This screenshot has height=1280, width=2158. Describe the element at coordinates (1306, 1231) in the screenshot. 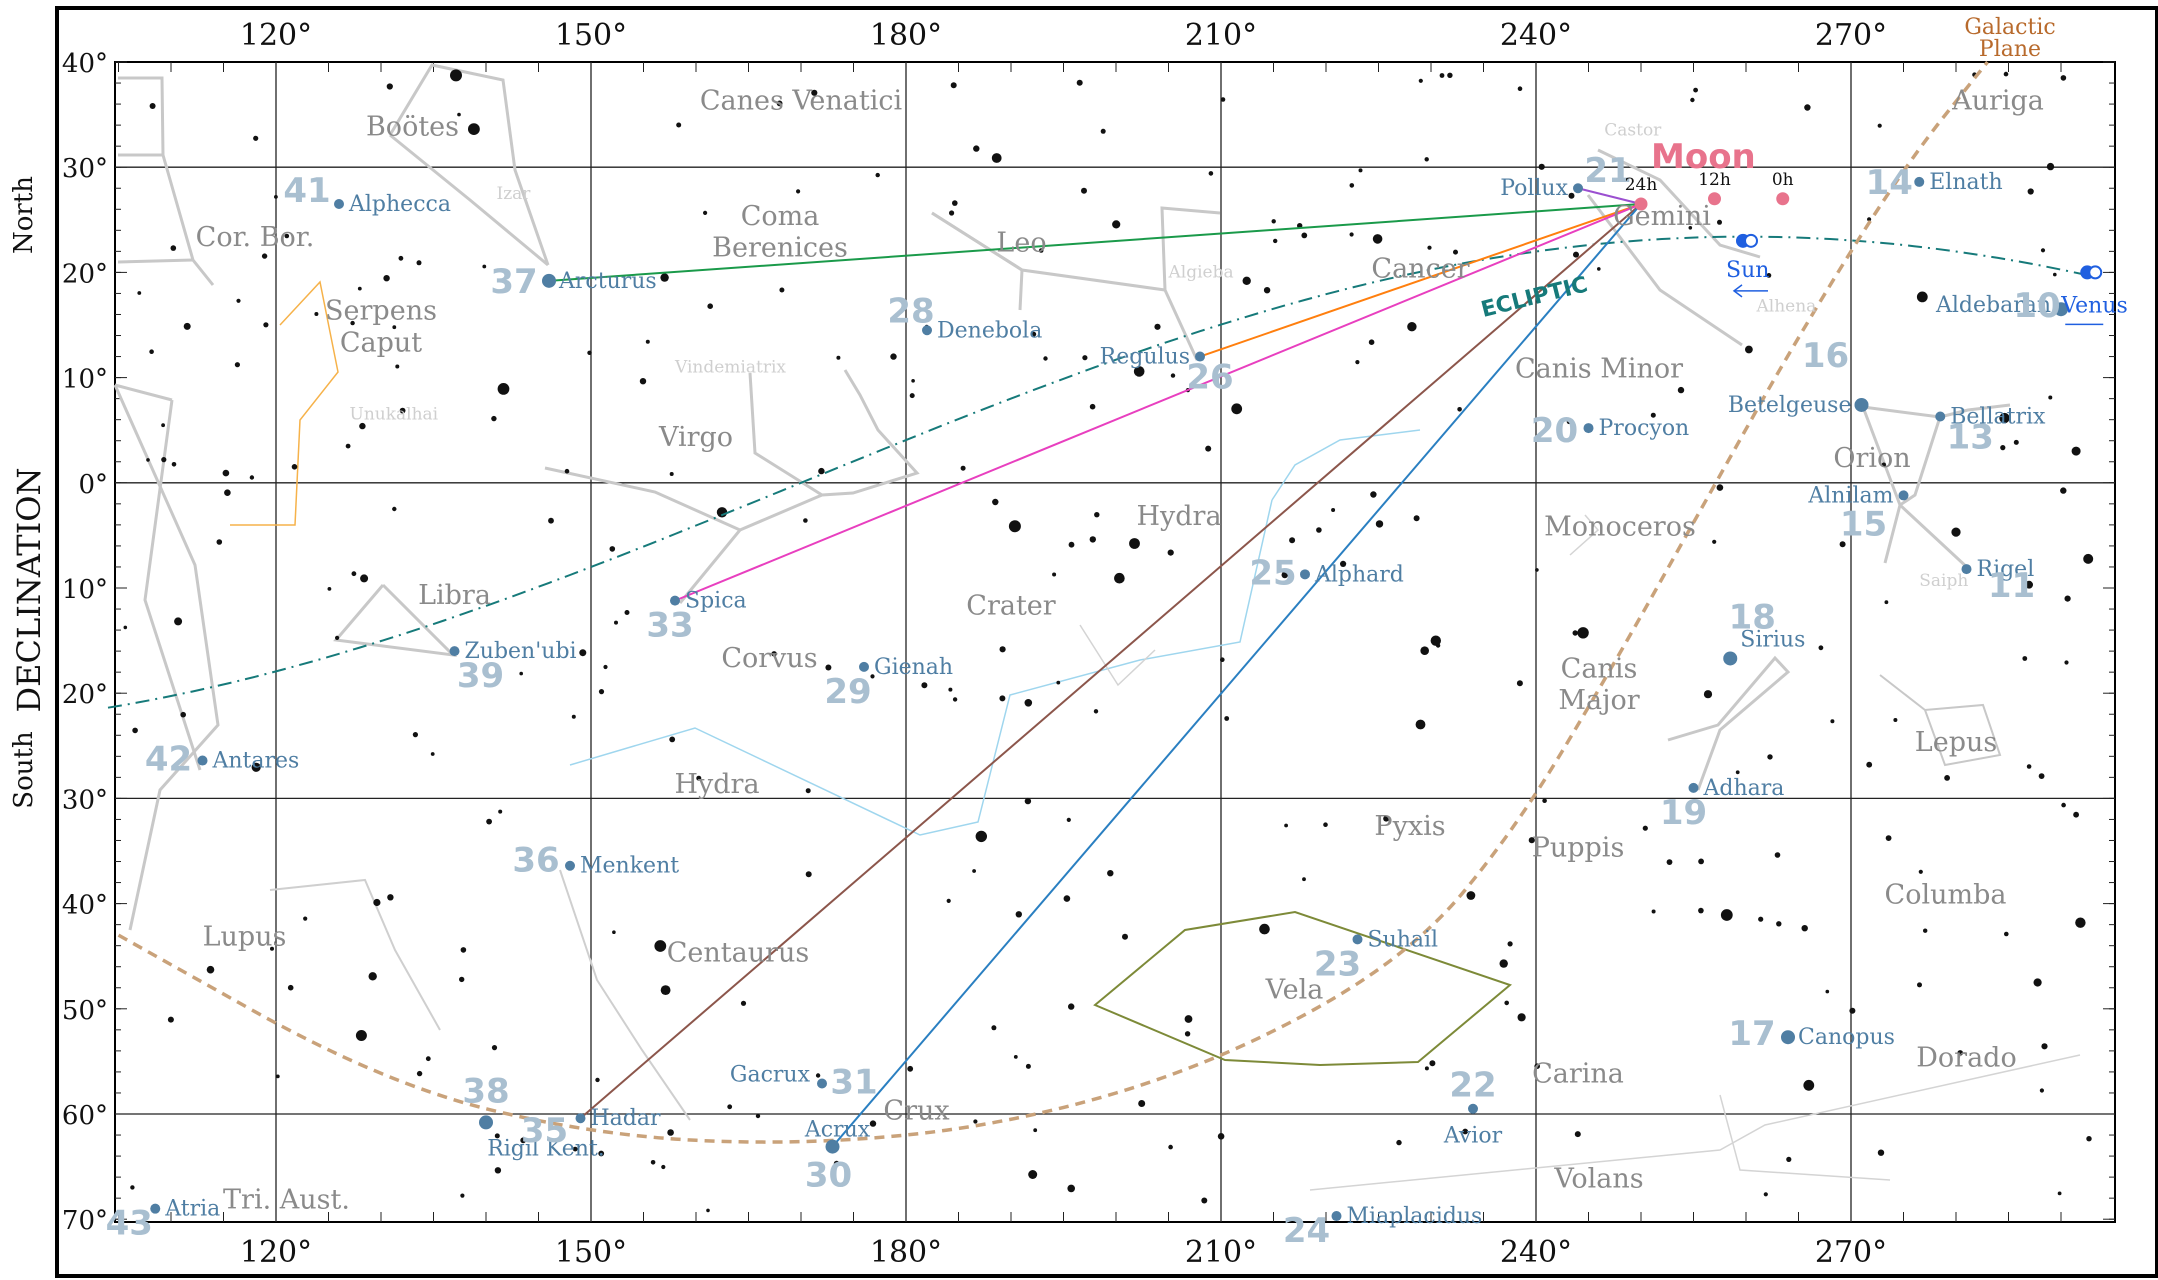

I see `star-number-label: 24` at that location.